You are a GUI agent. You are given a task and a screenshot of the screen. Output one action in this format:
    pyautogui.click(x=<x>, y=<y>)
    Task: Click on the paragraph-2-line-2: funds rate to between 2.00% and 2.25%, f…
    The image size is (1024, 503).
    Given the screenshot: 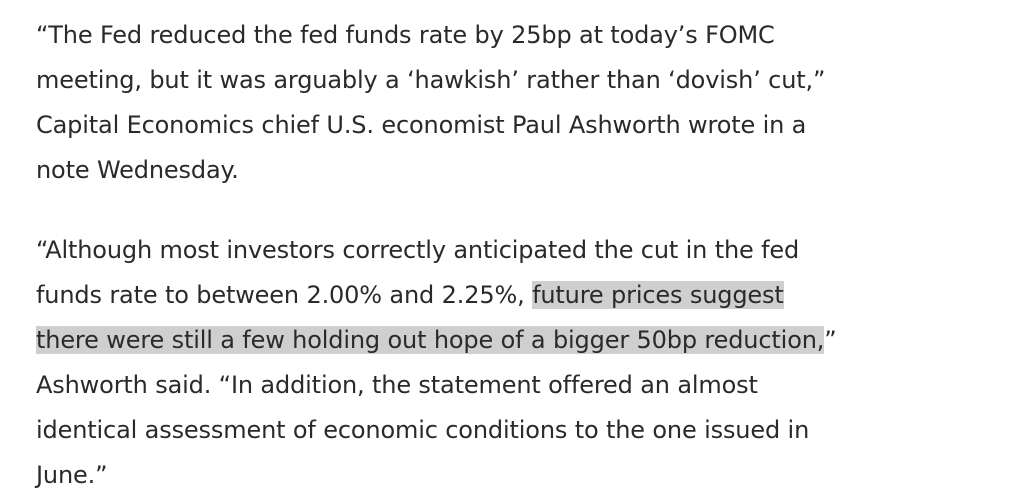 What is the action you would take?
    pyautogui.click(x=516, y=295)
    